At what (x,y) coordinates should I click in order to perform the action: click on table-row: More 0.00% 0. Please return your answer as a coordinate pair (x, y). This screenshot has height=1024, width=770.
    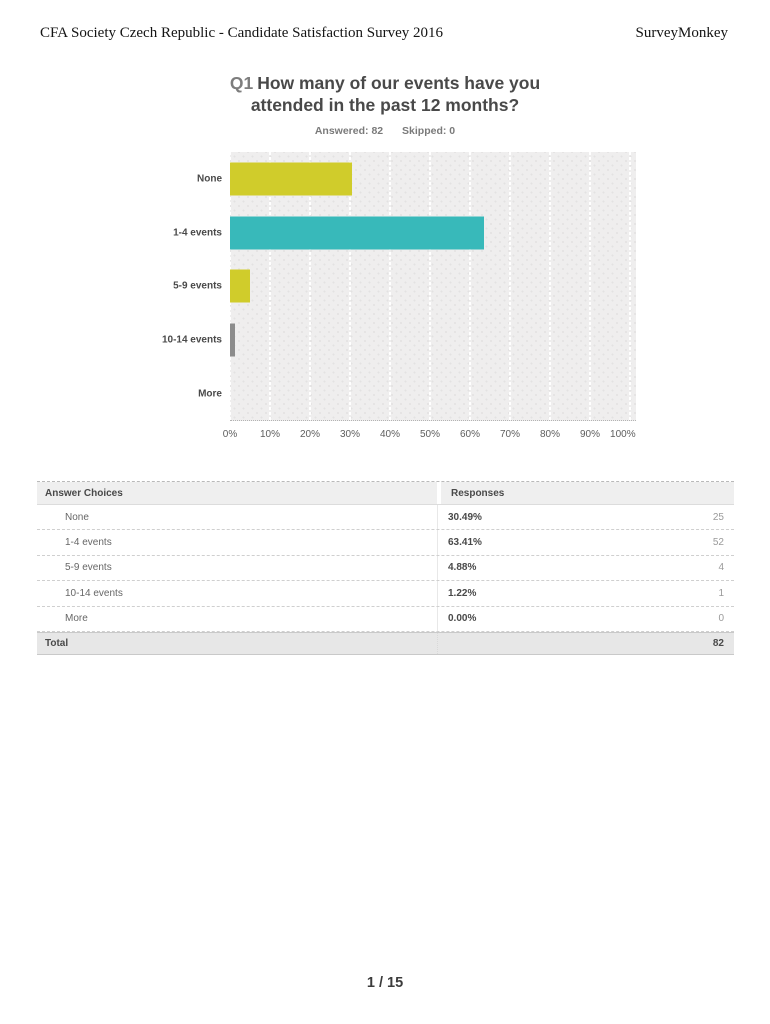
    Looking at the image, I should click on (385, 619).